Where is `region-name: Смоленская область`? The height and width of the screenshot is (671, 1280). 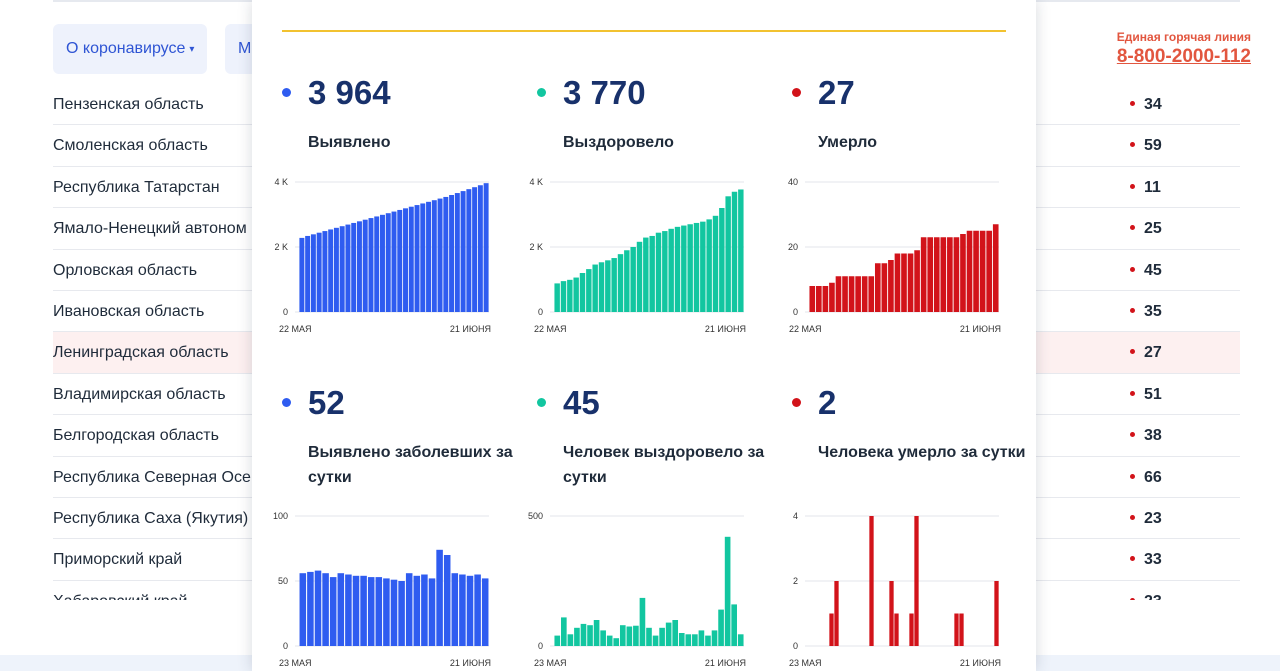
region-name: Смоленская область is located at coordinates (130, 146).